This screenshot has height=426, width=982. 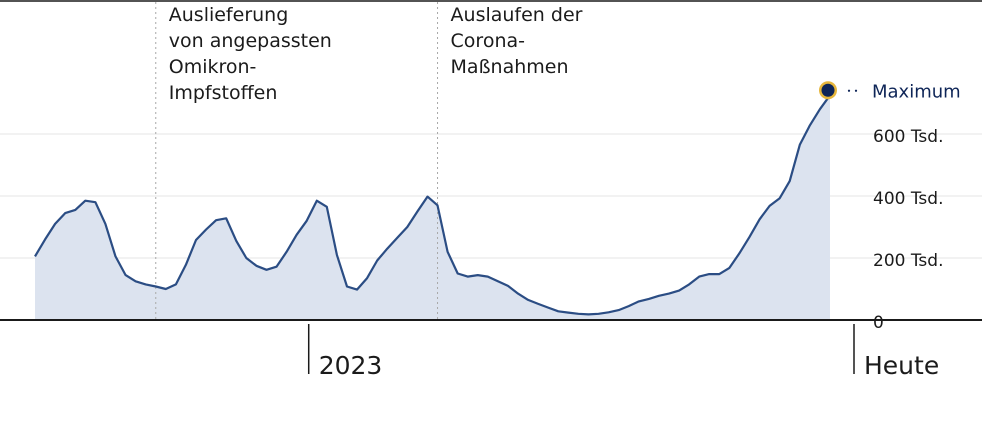 What do you see at coordinates (901, 365) in the screenshot?
I see `x-tick-label-1: Heute` at bounding box center [901, 365].